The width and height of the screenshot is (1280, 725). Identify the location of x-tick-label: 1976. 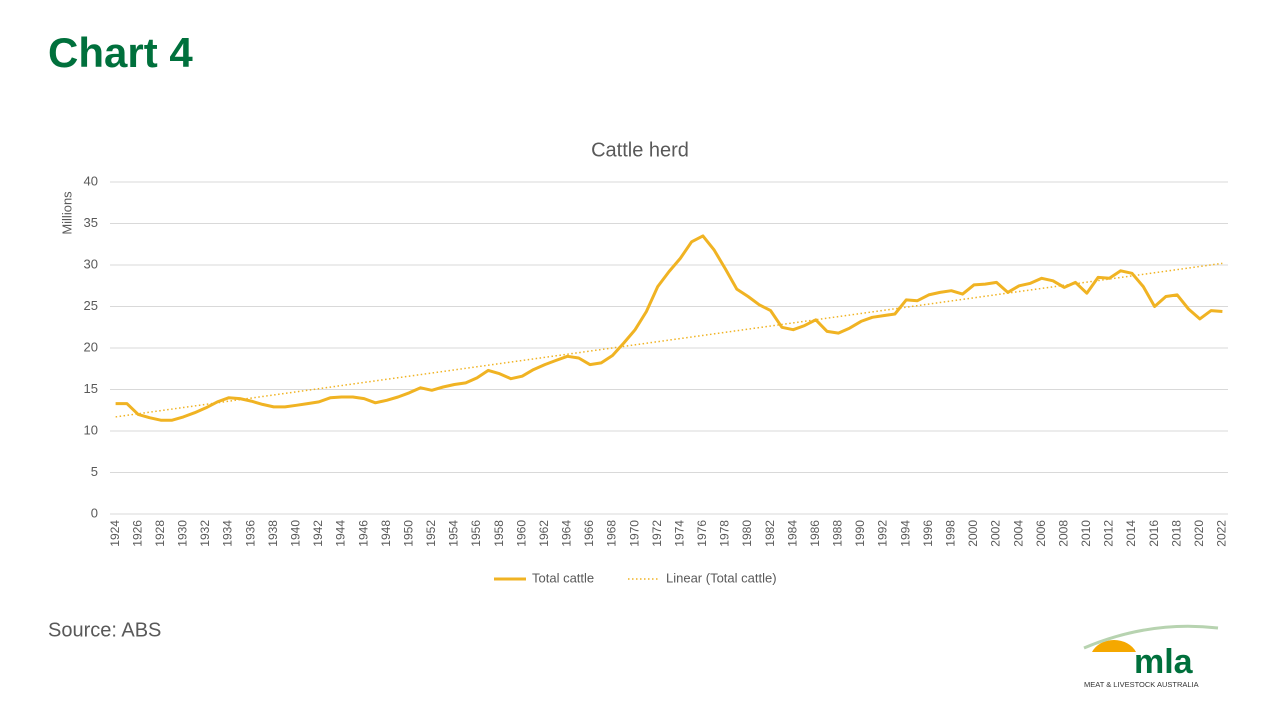
(702, 533).